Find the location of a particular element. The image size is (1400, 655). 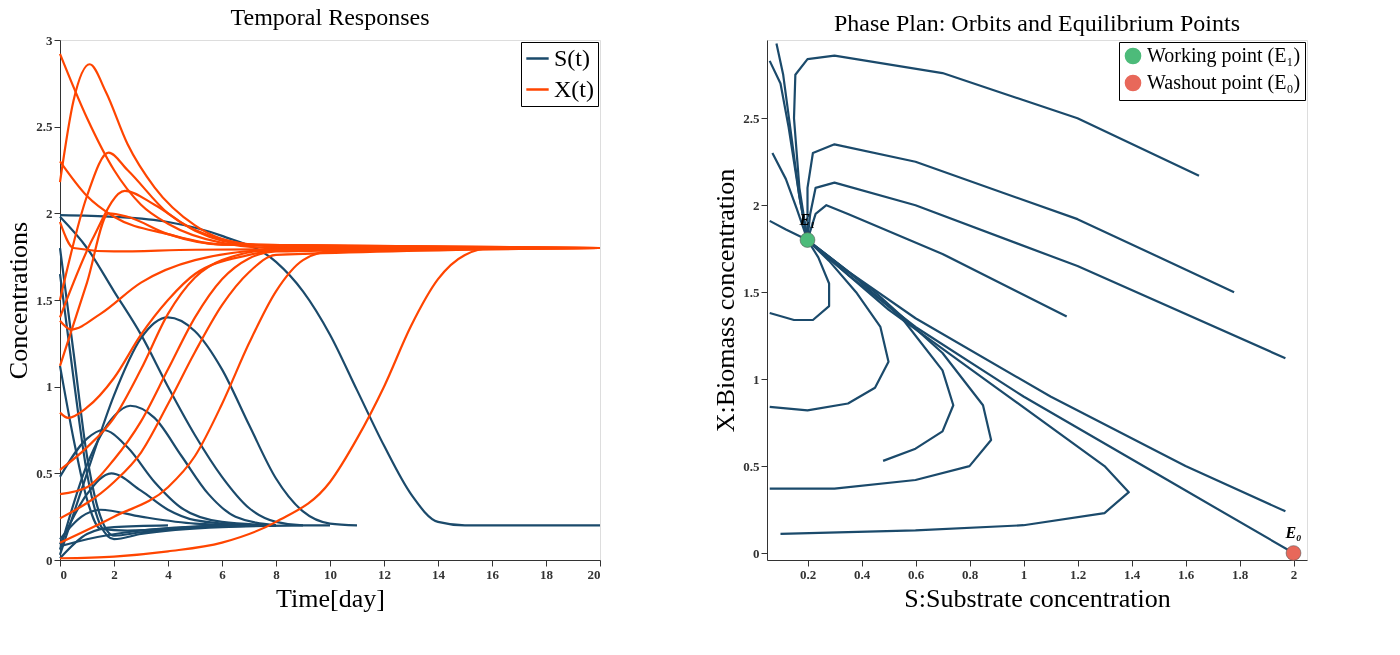

y-axis-title: Concentrations is located at coordinates (19, 300).